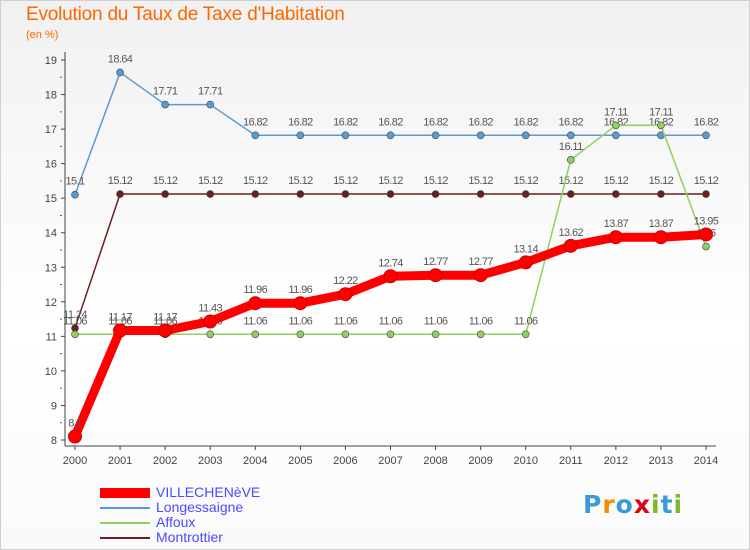  I want to click on logo-letter: i, so click(678, 504).